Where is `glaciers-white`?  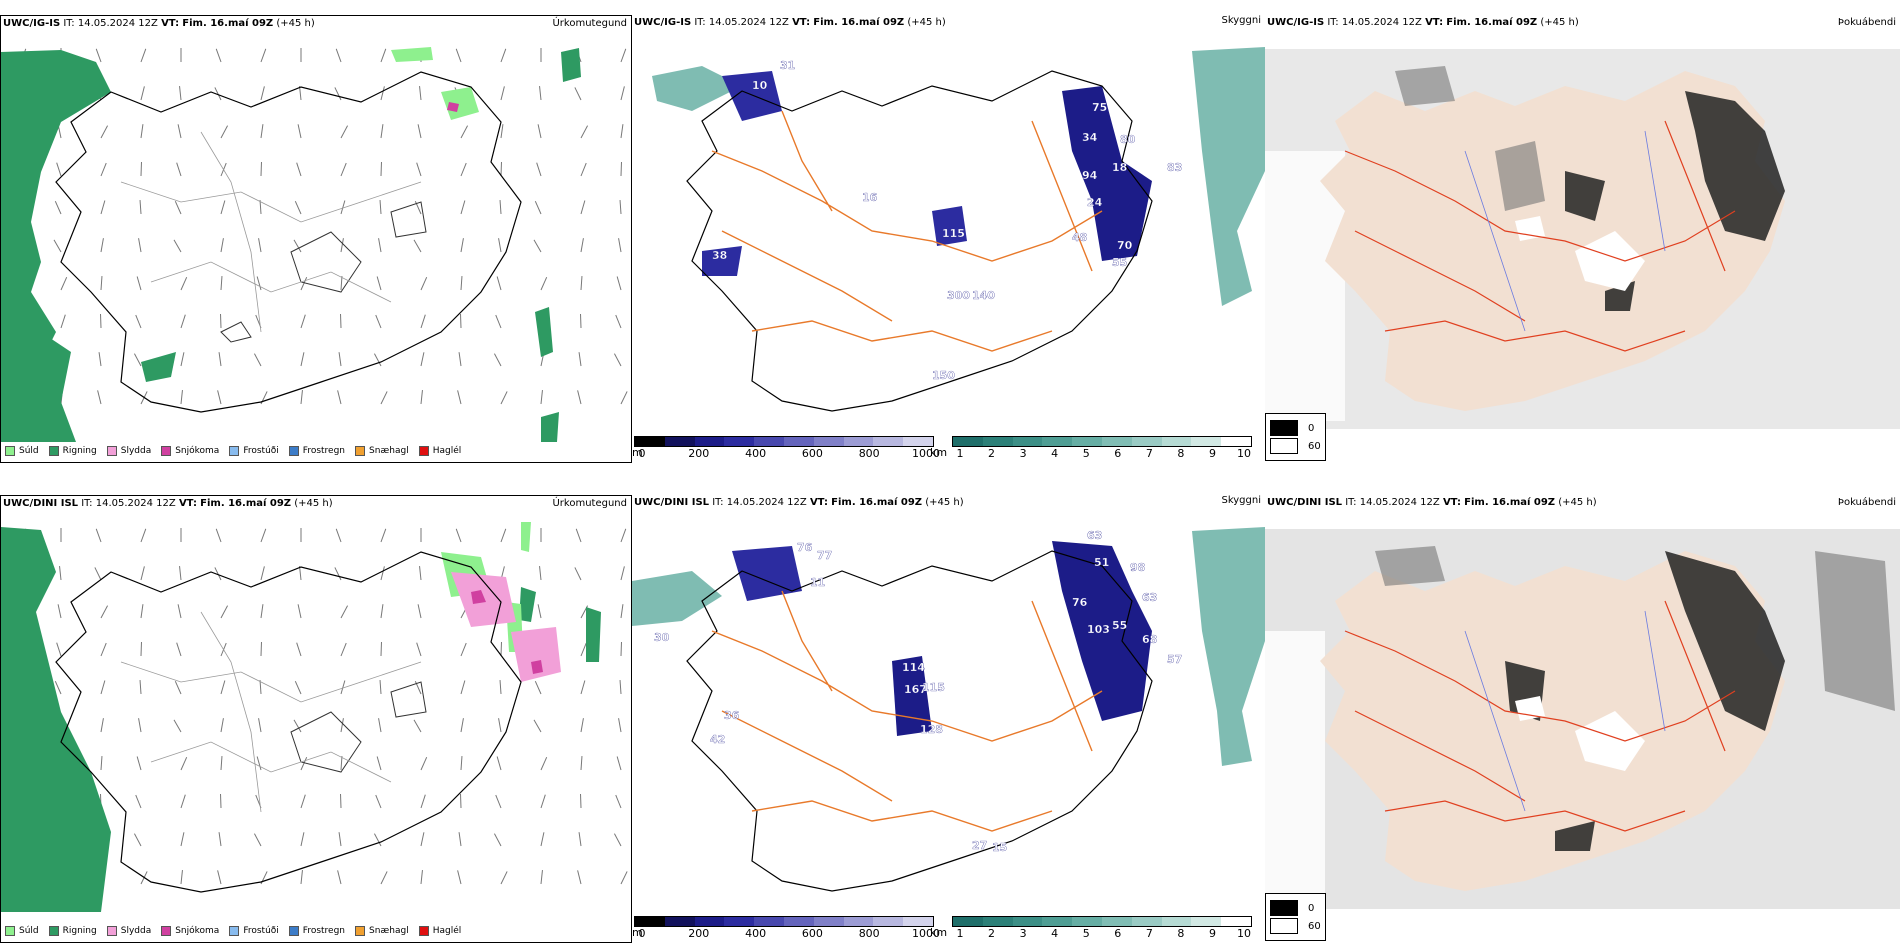 glaciers-white is located at coordinates (1580, 733).